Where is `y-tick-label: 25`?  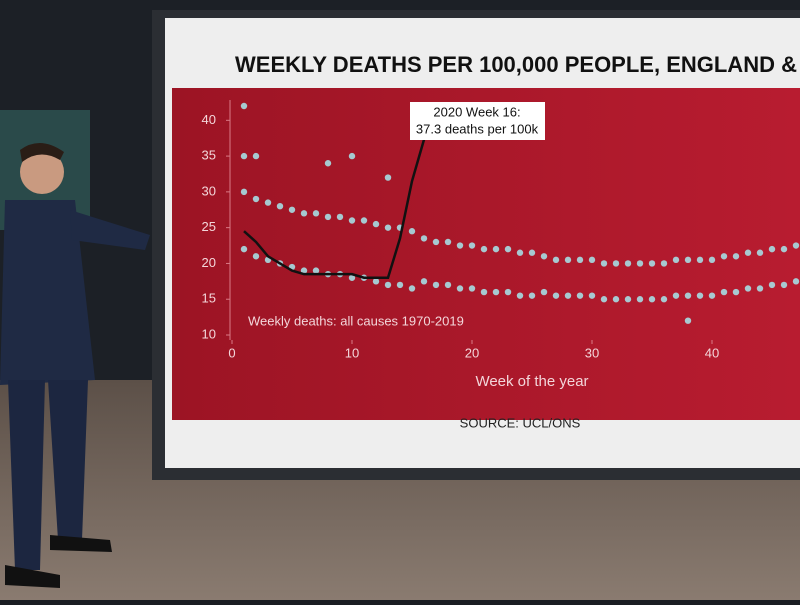
y-tick-label: 25 is located at coordinates (209, 226).